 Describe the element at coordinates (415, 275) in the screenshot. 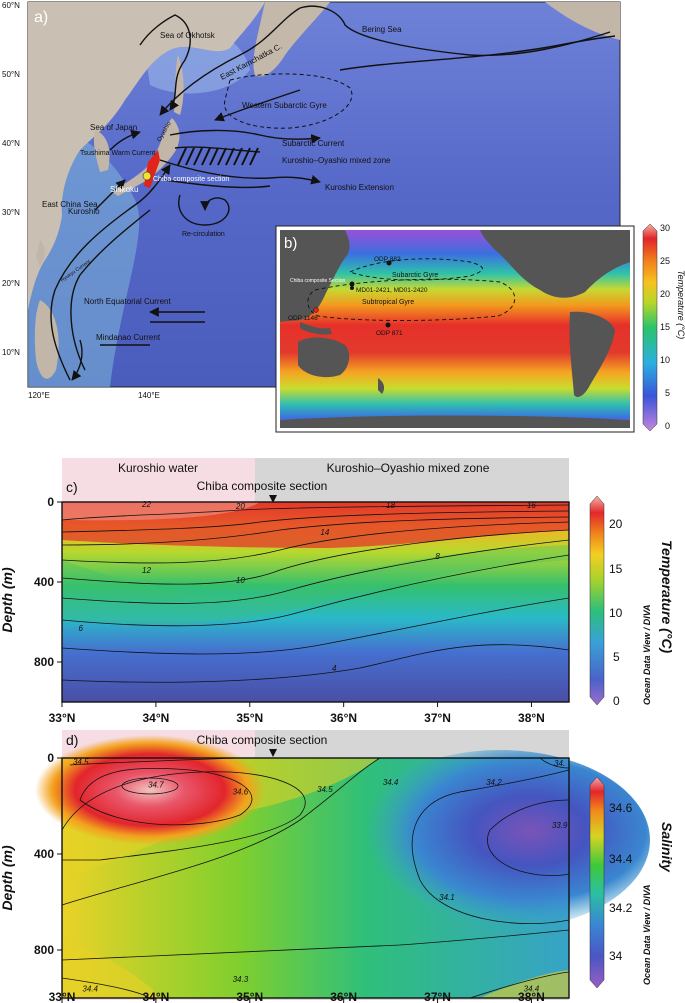

I see `b-gyre-label-subarctic: Subarctic Gyre` at that location.